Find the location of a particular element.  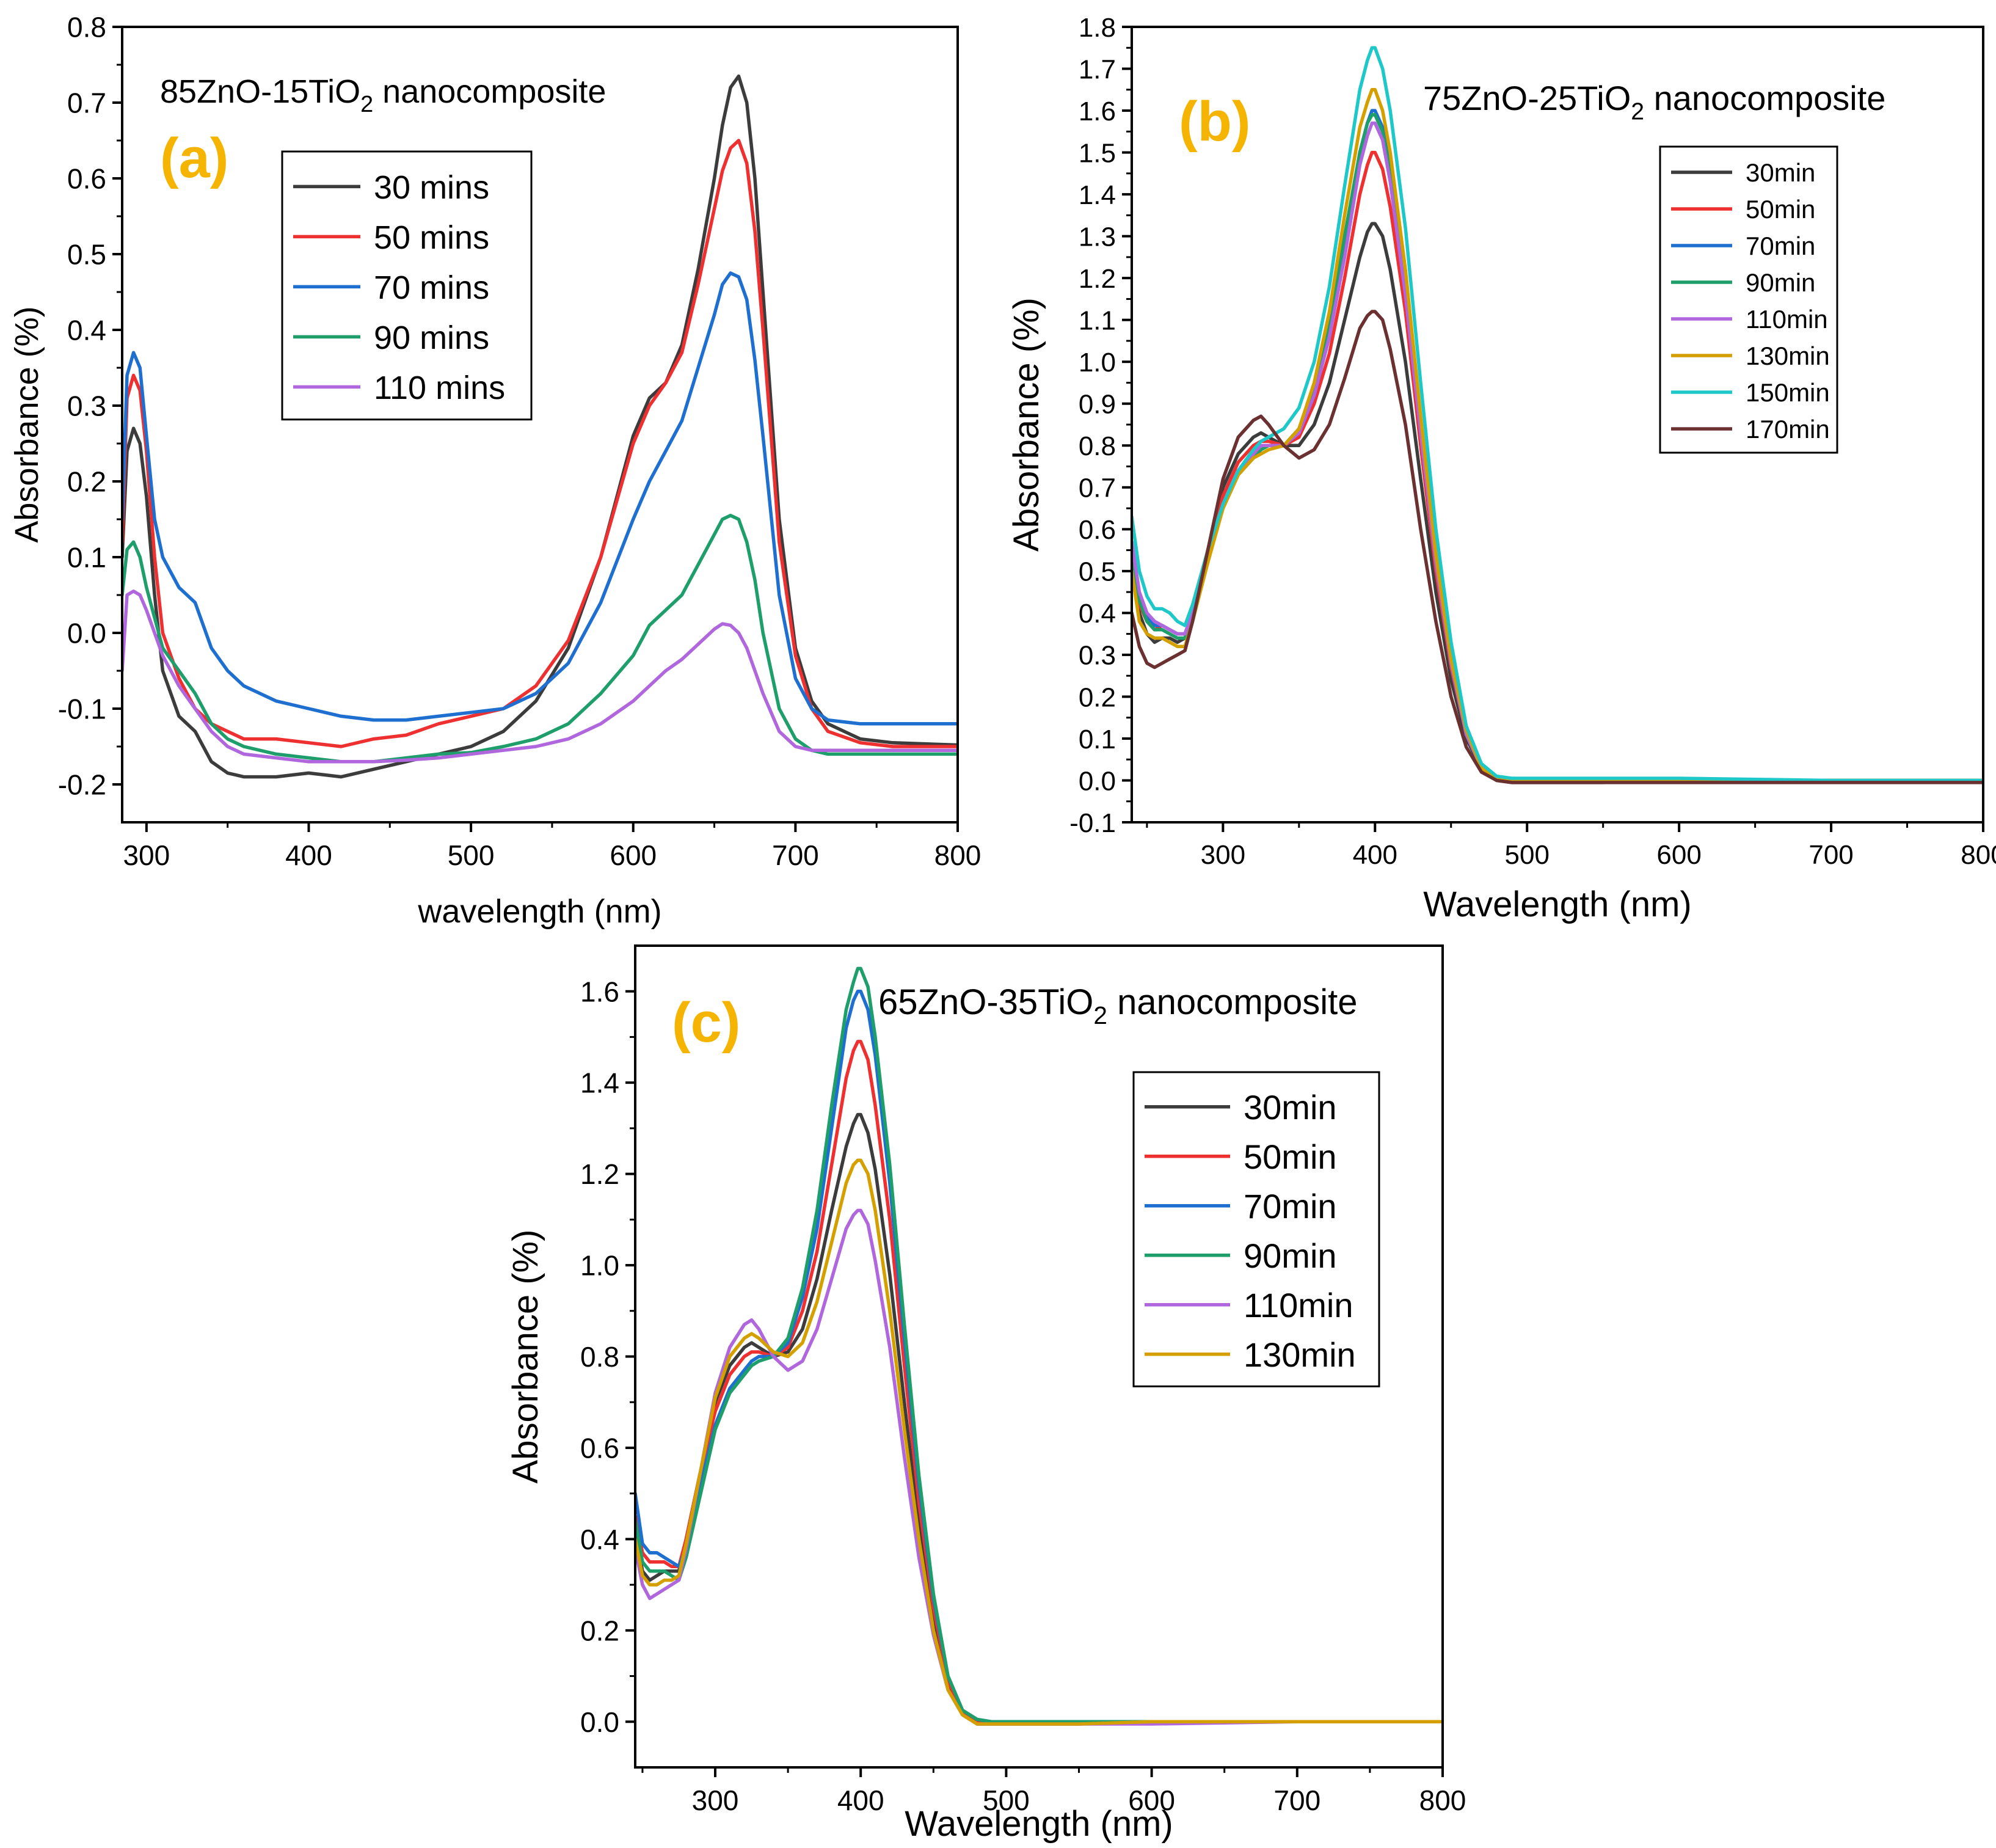

y-tick-label: 1.5 is located at coordinates (1097, 153).